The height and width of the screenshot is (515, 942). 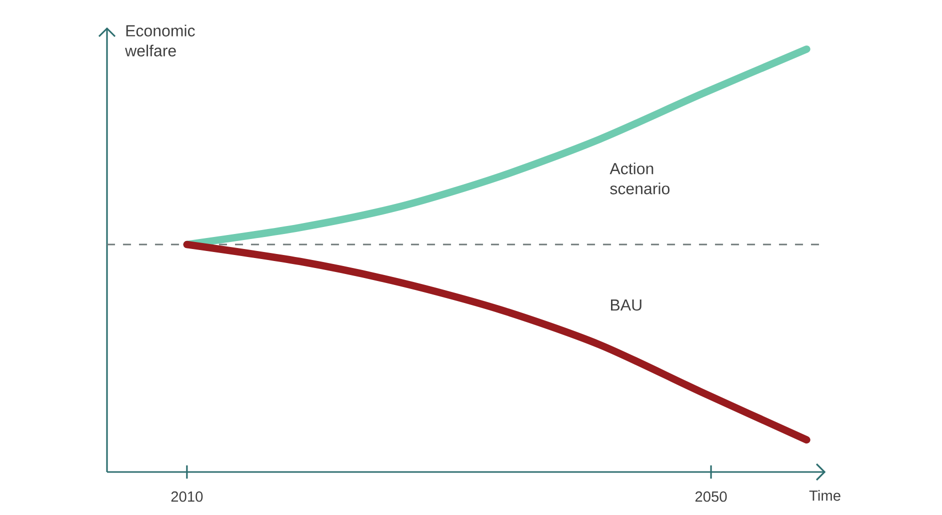 I want to click on x-axis-title: Time, so click(x=824, y=495).